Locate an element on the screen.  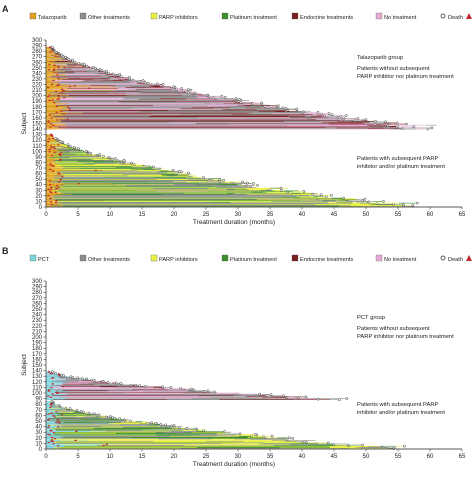
pd-marker is located at coordinates (49, 371).